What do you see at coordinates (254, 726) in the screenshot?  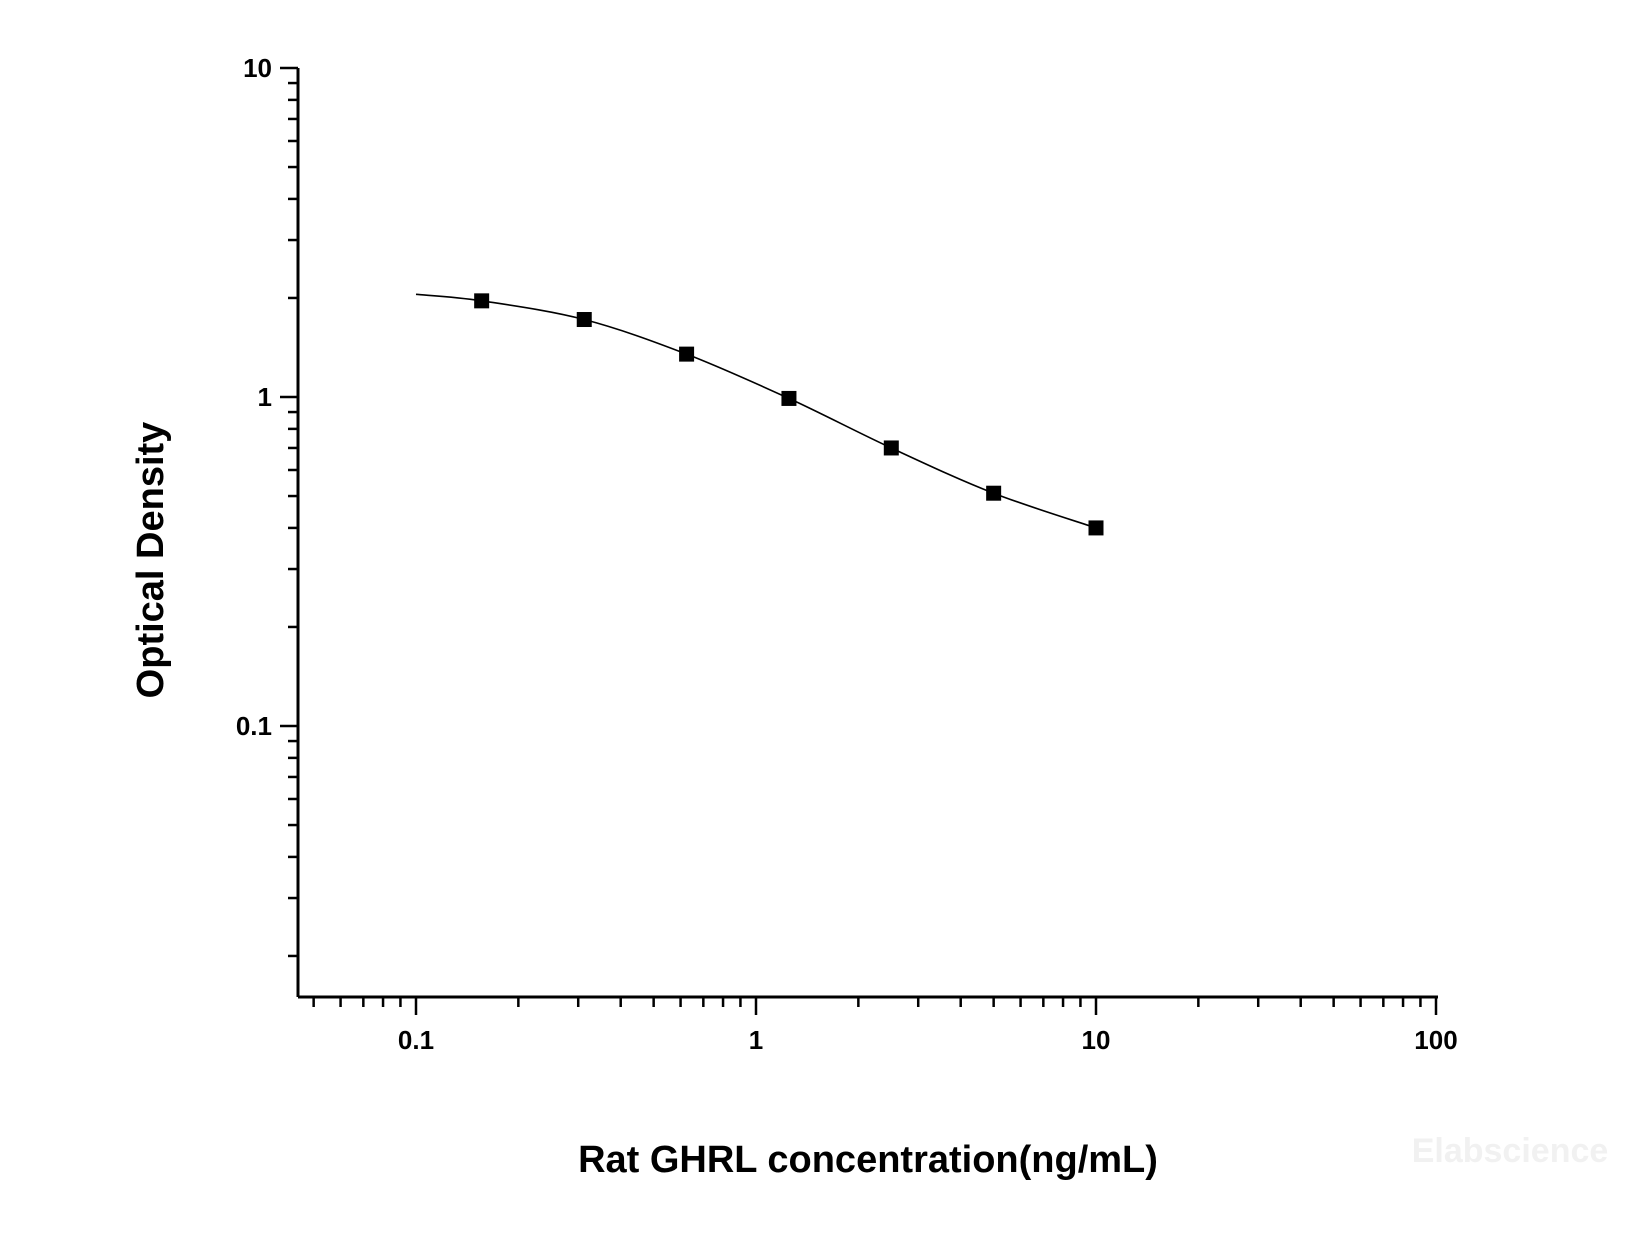 I see `y-tick-label: 0.1` at bounding box center [254, 726].